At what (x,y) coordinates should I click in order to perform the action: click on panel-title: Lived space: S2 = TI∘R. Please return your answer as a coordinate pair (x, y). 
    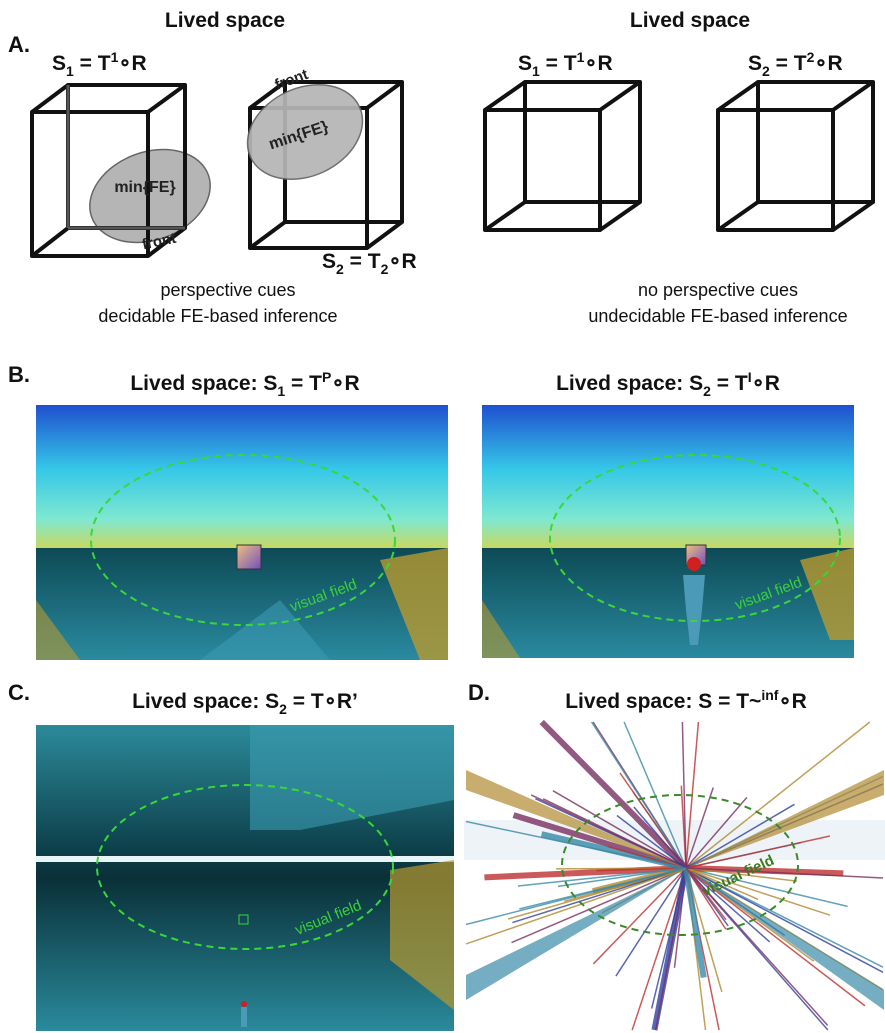
    Looking at the image, I should click on (668, 384).